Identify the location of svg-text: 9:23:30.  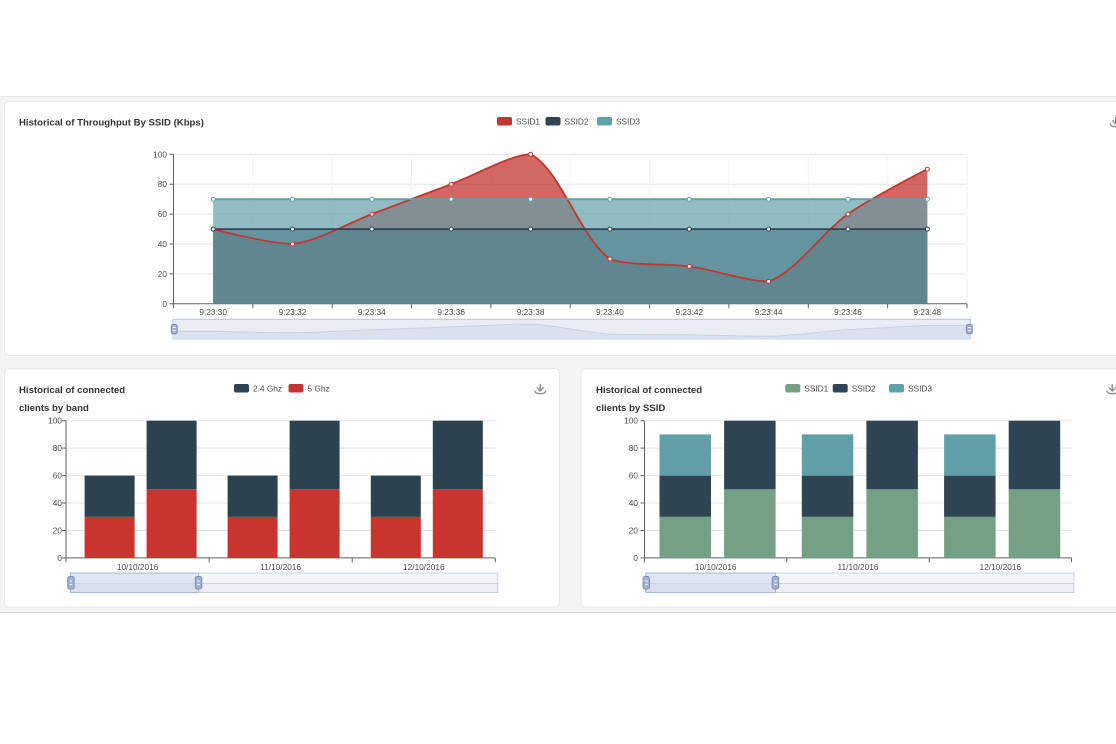
(213, 312).